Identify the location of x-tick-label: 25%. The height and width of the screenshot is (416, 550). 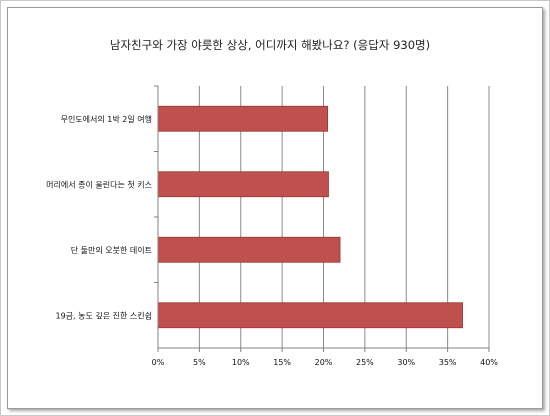
(365, 362).